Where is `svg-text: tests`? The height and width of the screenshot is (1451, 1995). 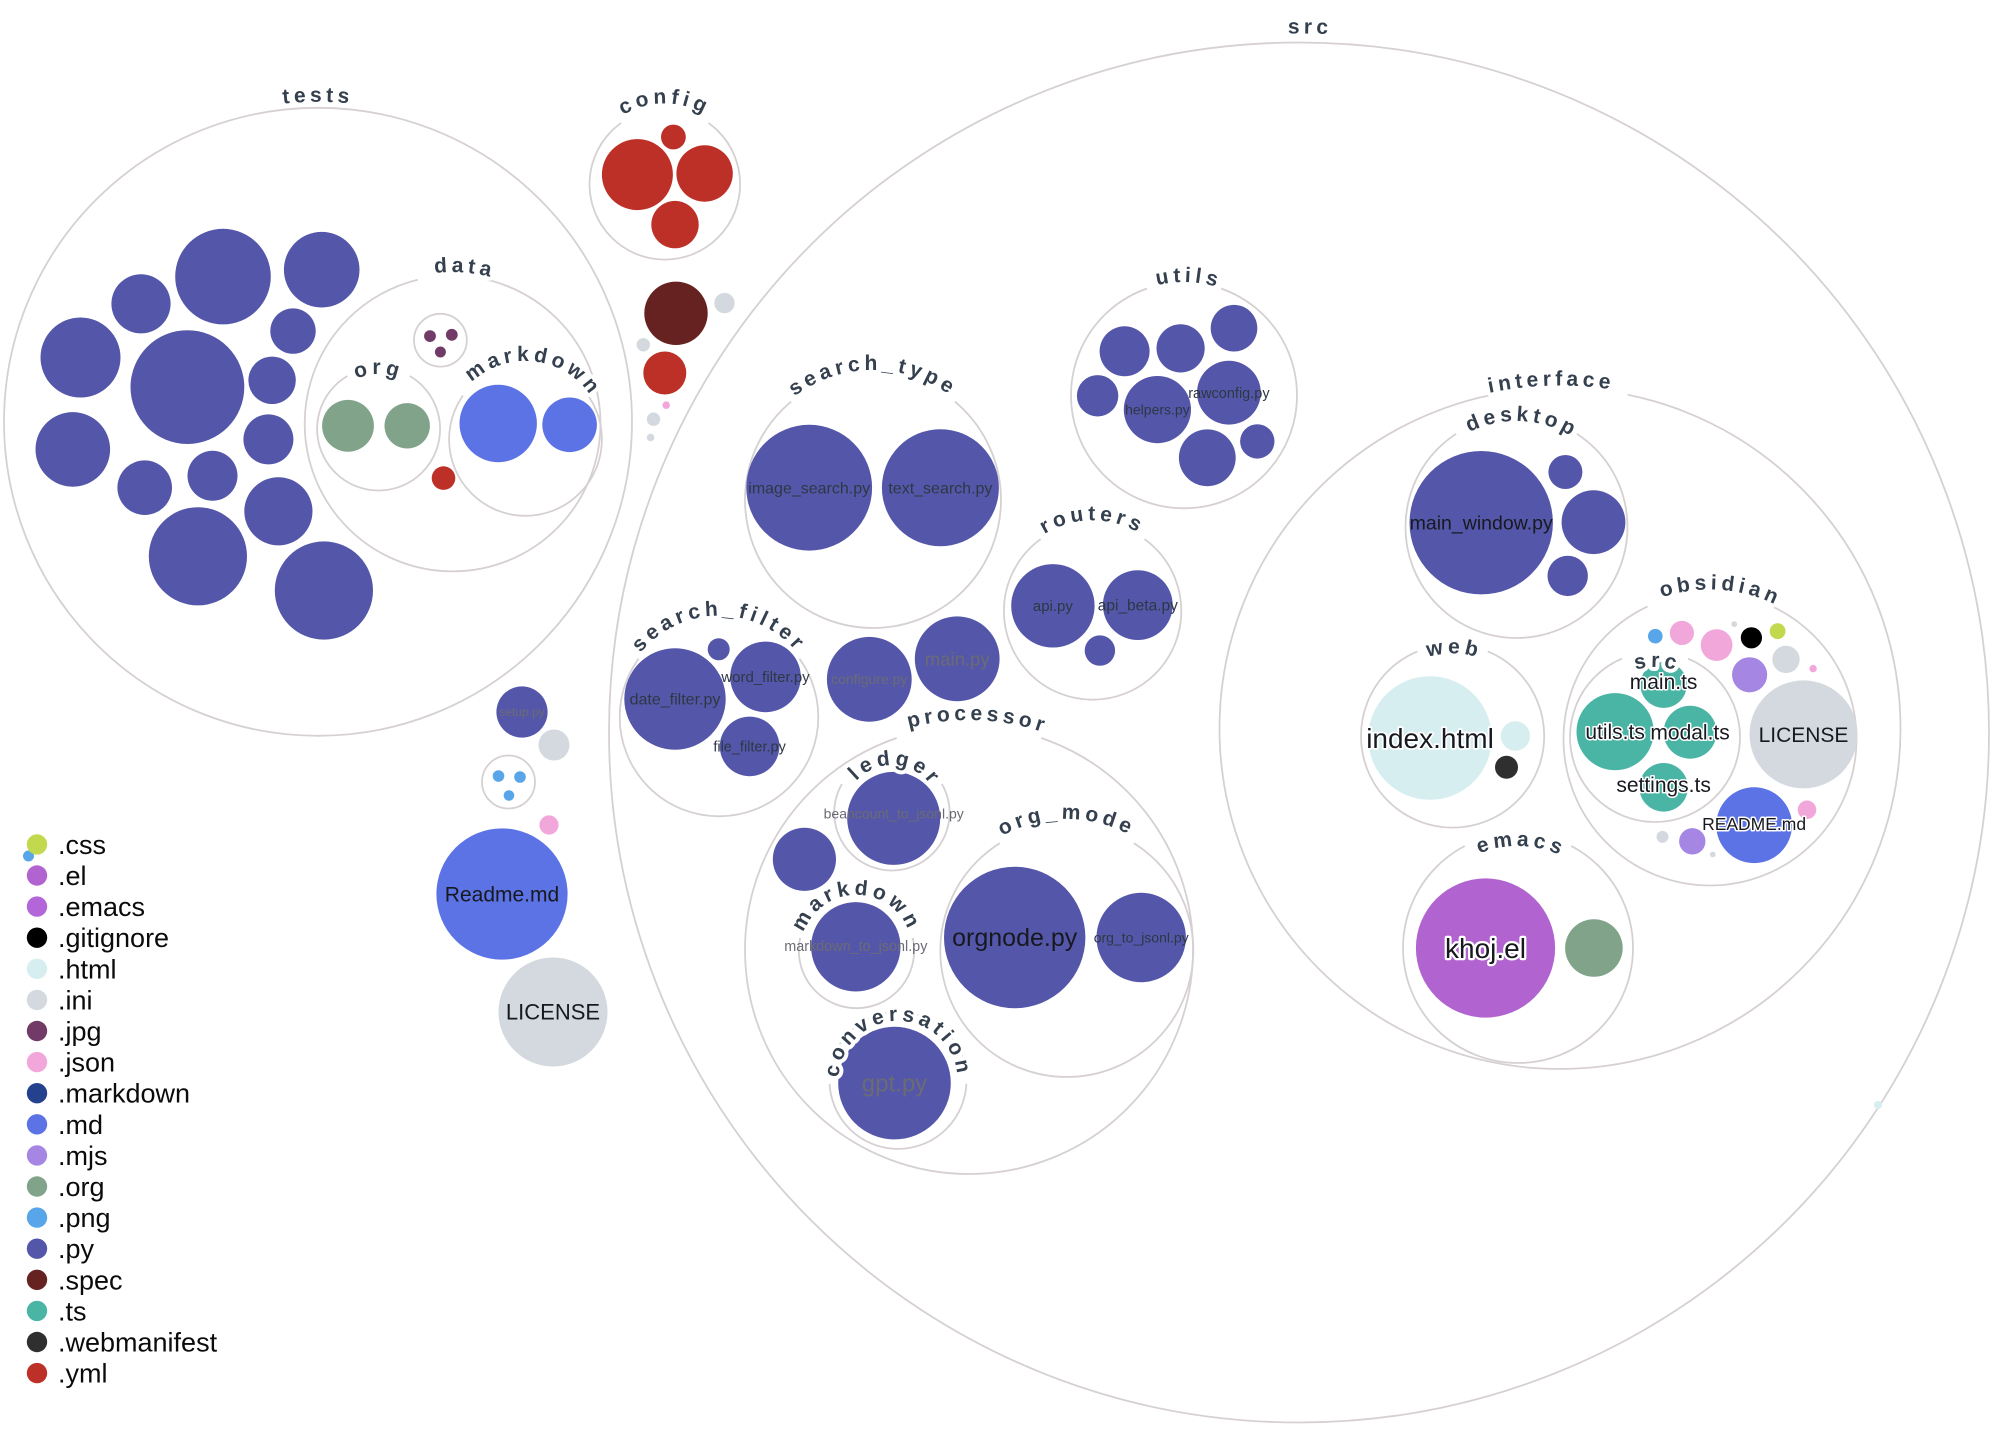
svg-text: tests is located at coordinates (317, 96).